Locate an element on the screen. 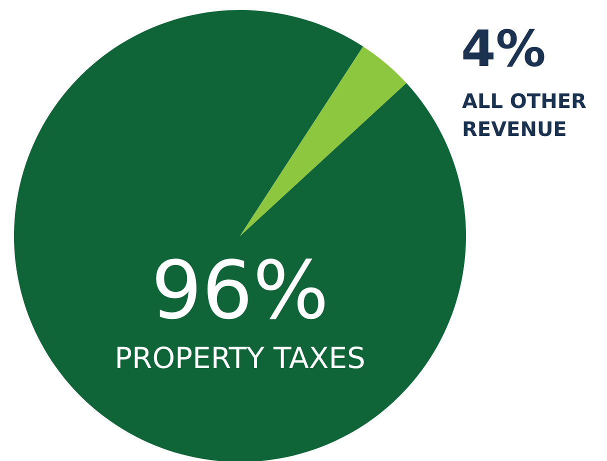 The height and width of the screenshot is (461, 607). slice-label: ALL OTHER REVENUE is located at coordinates (524, 115).